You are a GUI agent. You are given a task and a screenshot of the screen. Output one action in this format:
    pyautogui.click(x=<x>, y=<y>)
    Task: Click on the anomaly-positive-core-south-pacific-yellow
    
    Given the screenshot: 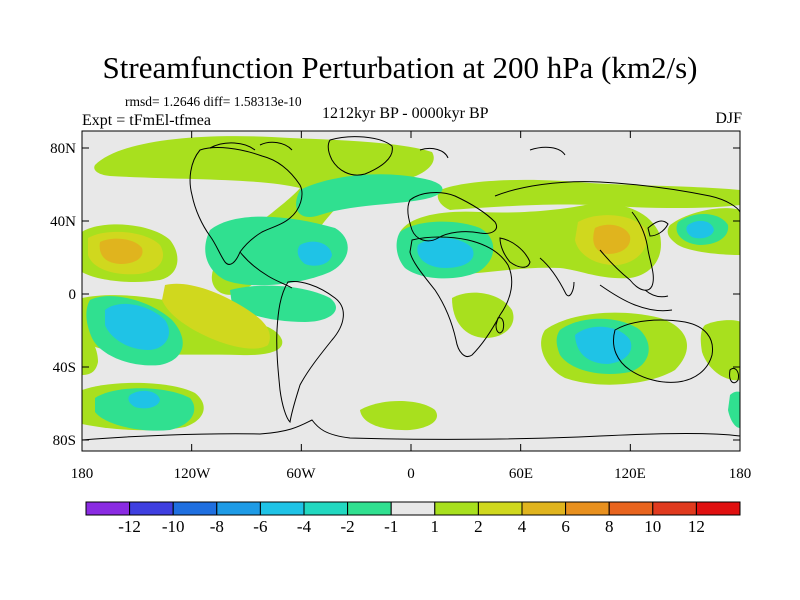 What is the action you would take?
    pyautogui.click(x=216, y=316)
    